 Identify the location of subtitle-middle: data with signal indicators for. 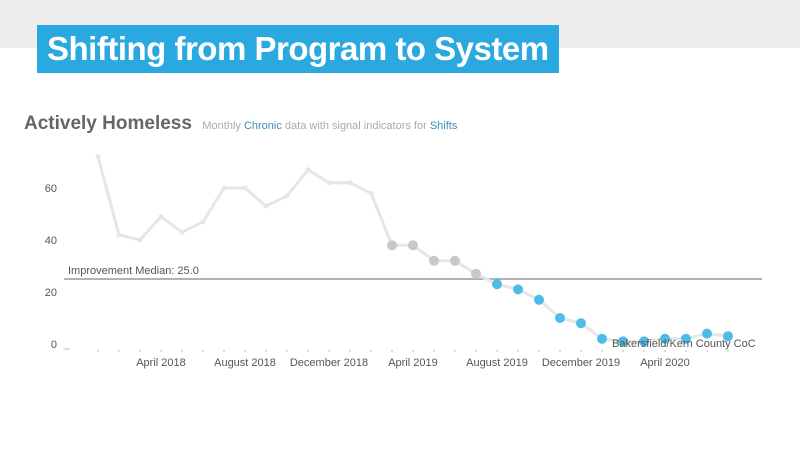
(355, 126).